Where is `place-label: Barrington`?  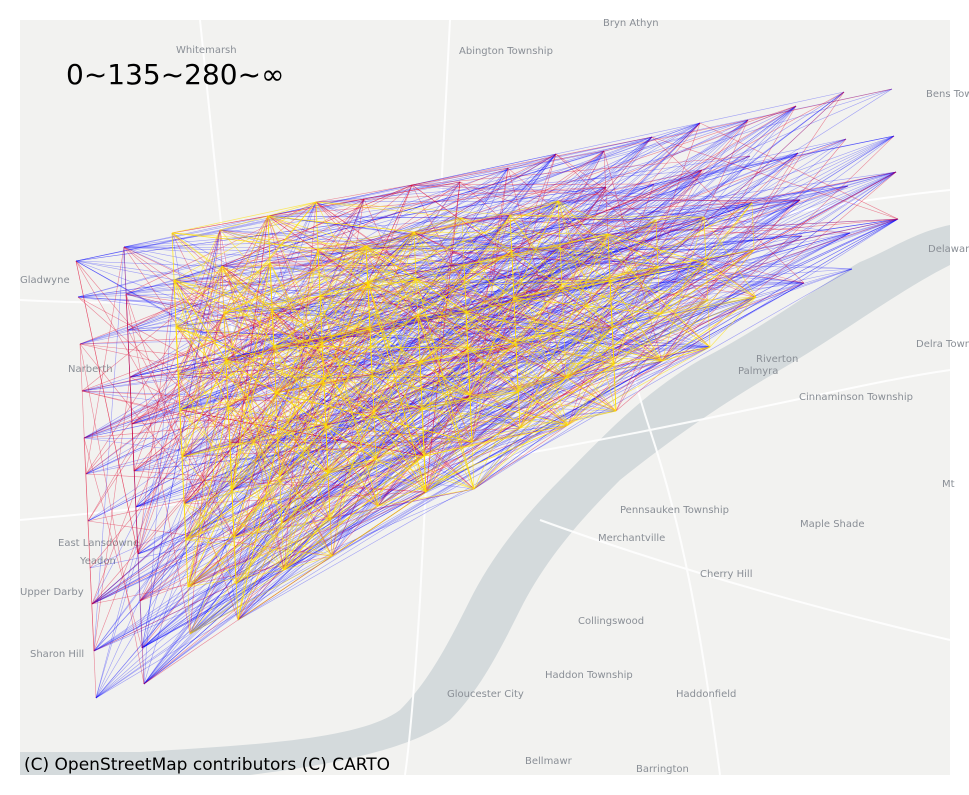
place-label: Barrington is located at coordinates (662, 769).